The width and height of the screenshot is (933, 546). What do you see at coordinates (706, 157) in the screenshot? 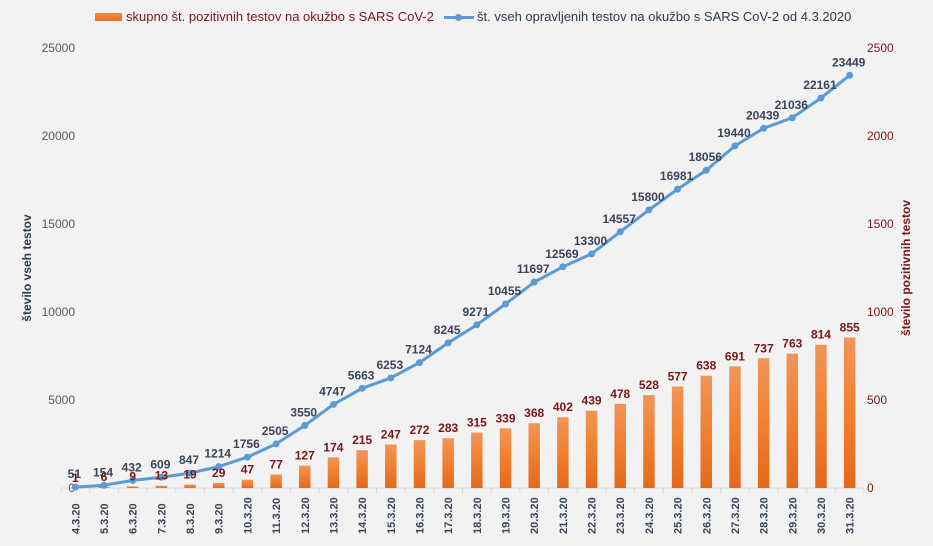
I see `line-data-label: 18056` at bounding box center [706, 157].